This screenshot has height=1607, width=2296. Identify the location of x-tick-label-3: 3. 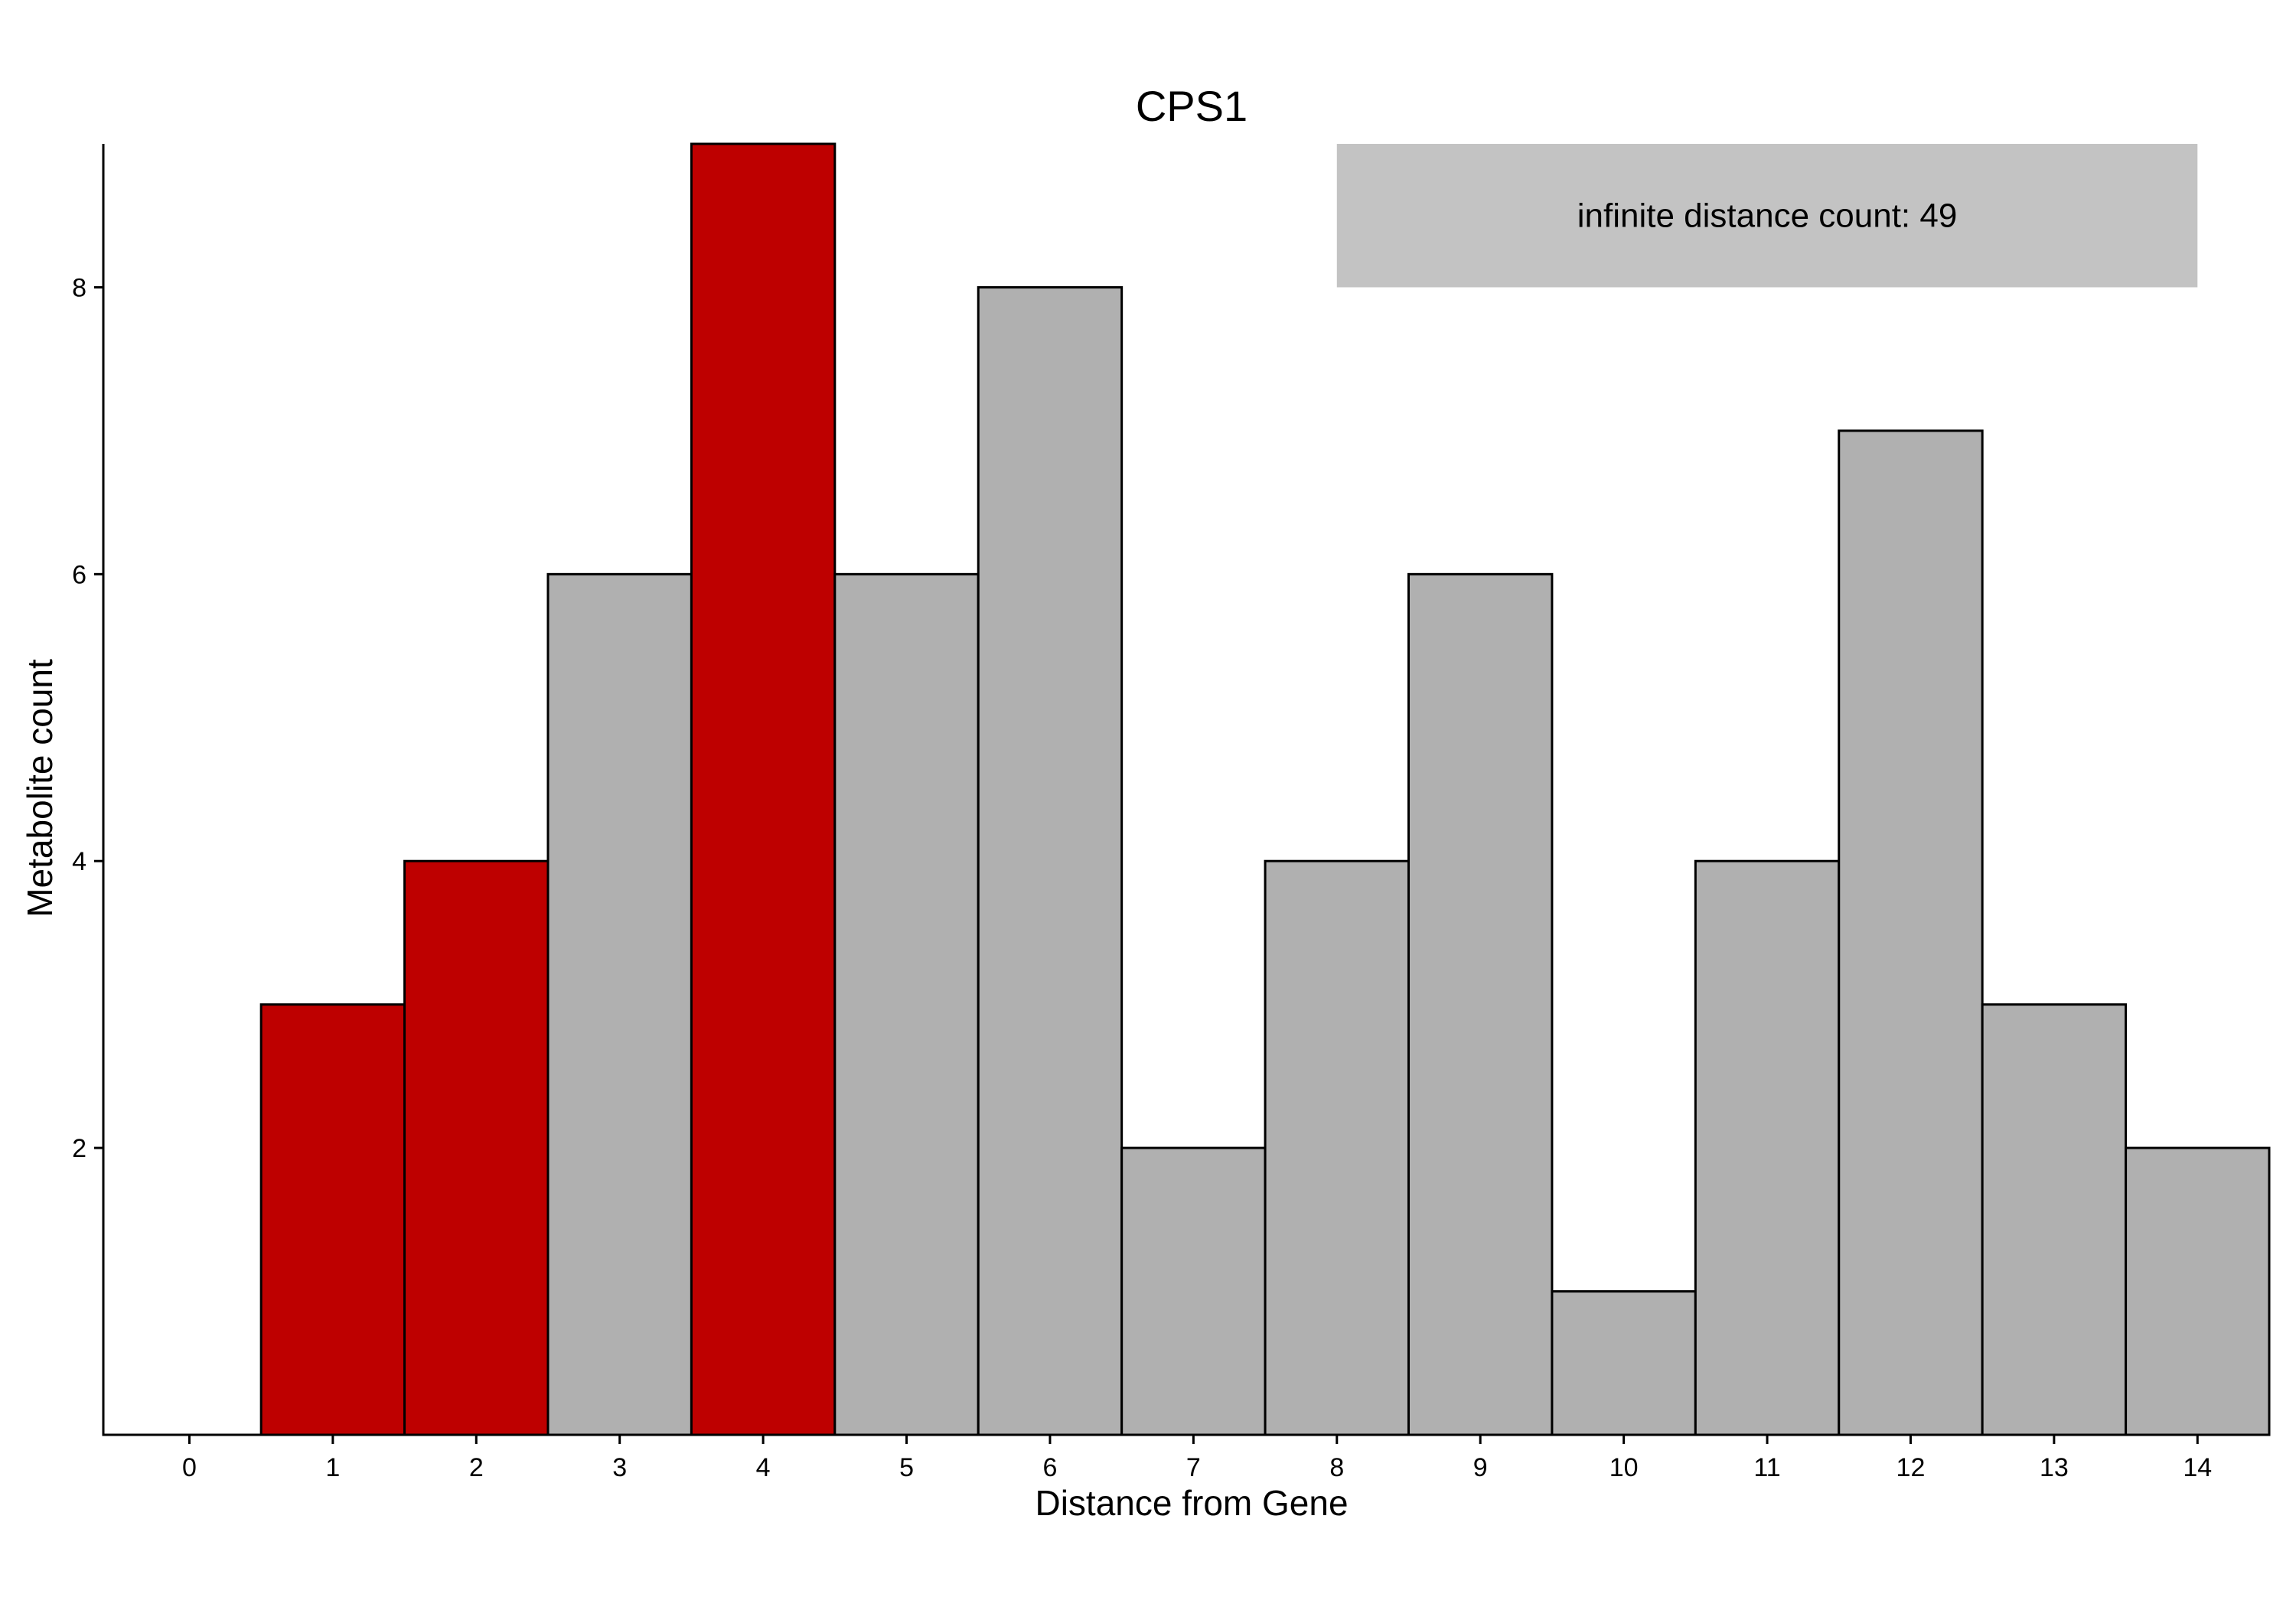
(619, 1467).